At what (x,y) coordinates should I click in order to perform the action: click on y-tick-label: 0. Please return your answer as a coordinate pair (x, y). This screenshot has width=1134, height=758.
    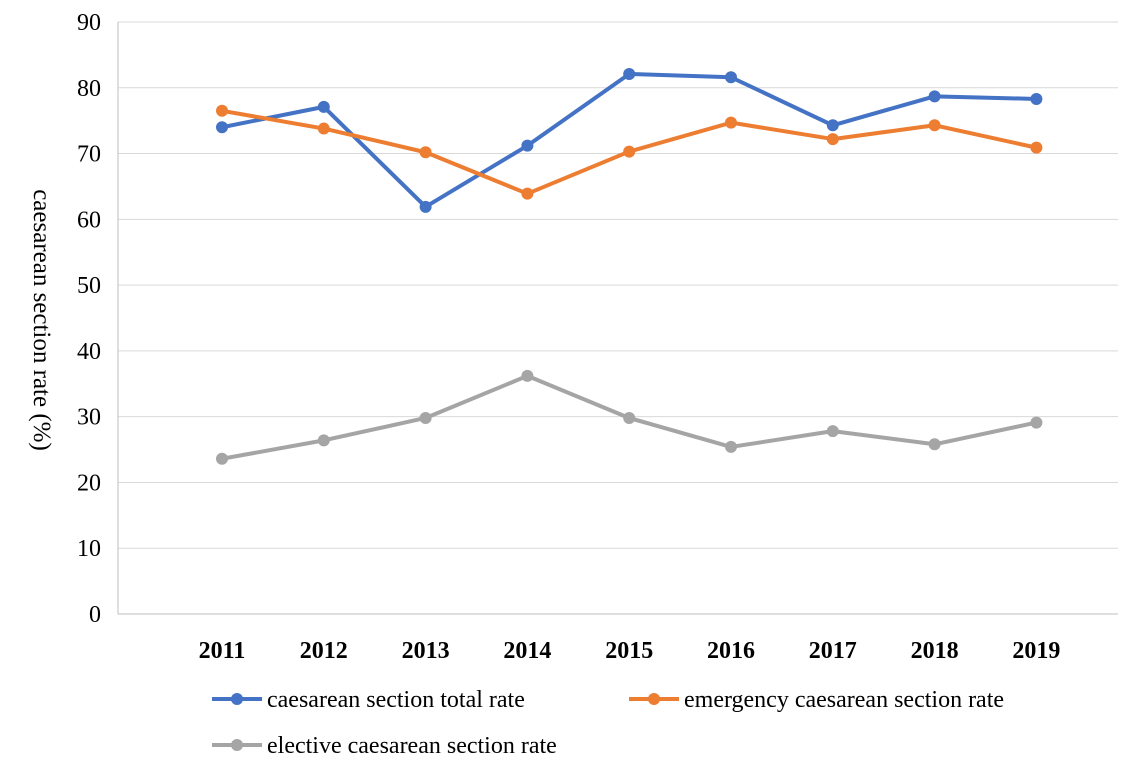
    Looking at the image, I should click on (95, 615).